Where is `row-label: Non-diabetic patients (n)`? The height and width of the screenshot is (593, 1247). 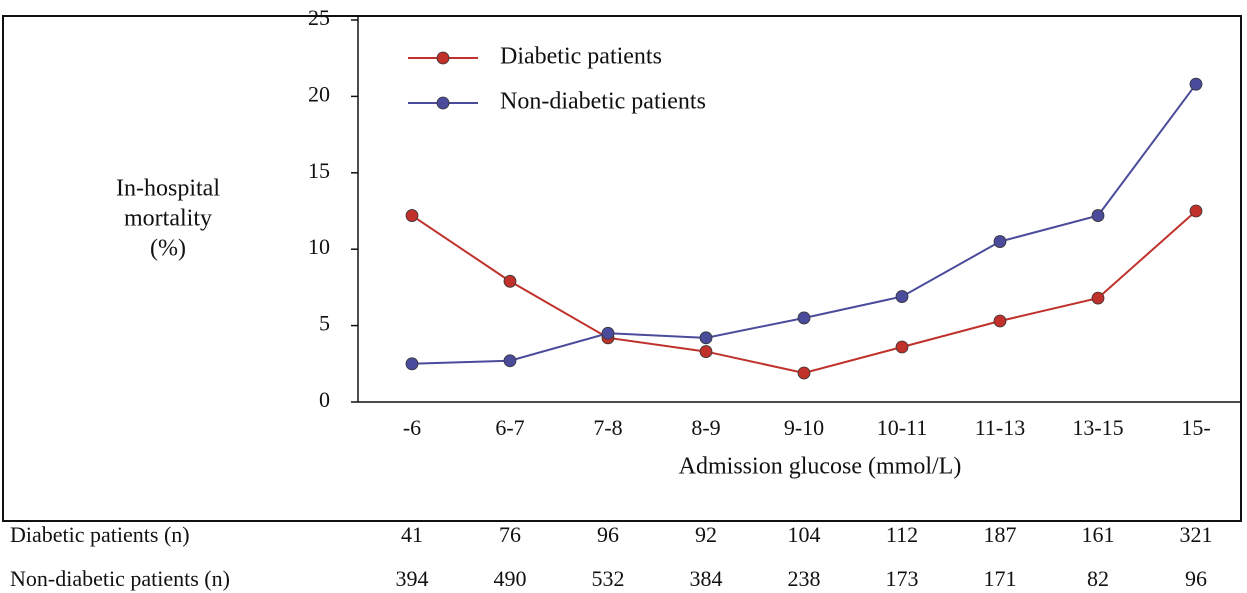
row-label: Non-diabetic patients (n) is located at coordinates (120, 578).